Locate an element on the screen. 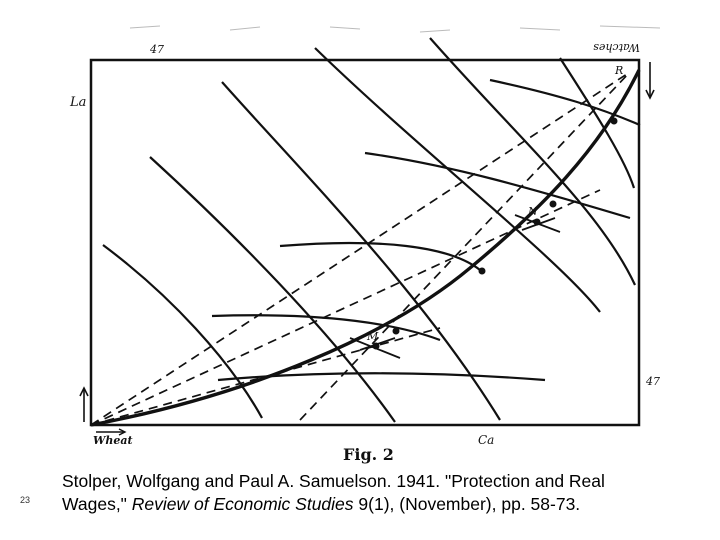  label-left-axis: La is located at coordinates (77, 102).